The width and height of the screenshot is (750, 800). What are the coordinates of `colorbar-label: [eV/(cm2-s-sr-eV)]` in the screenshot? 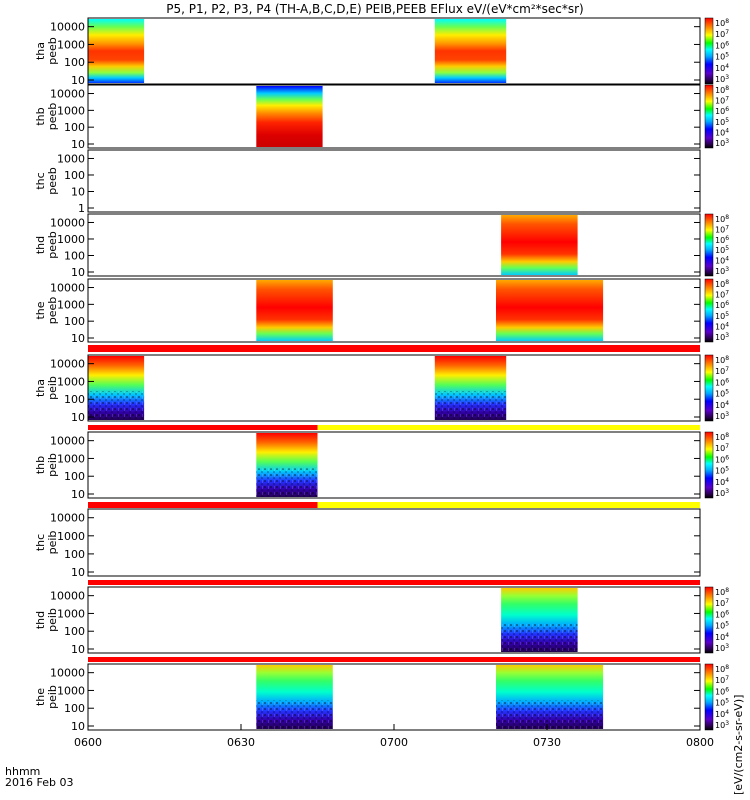 It's located at (738, 745).